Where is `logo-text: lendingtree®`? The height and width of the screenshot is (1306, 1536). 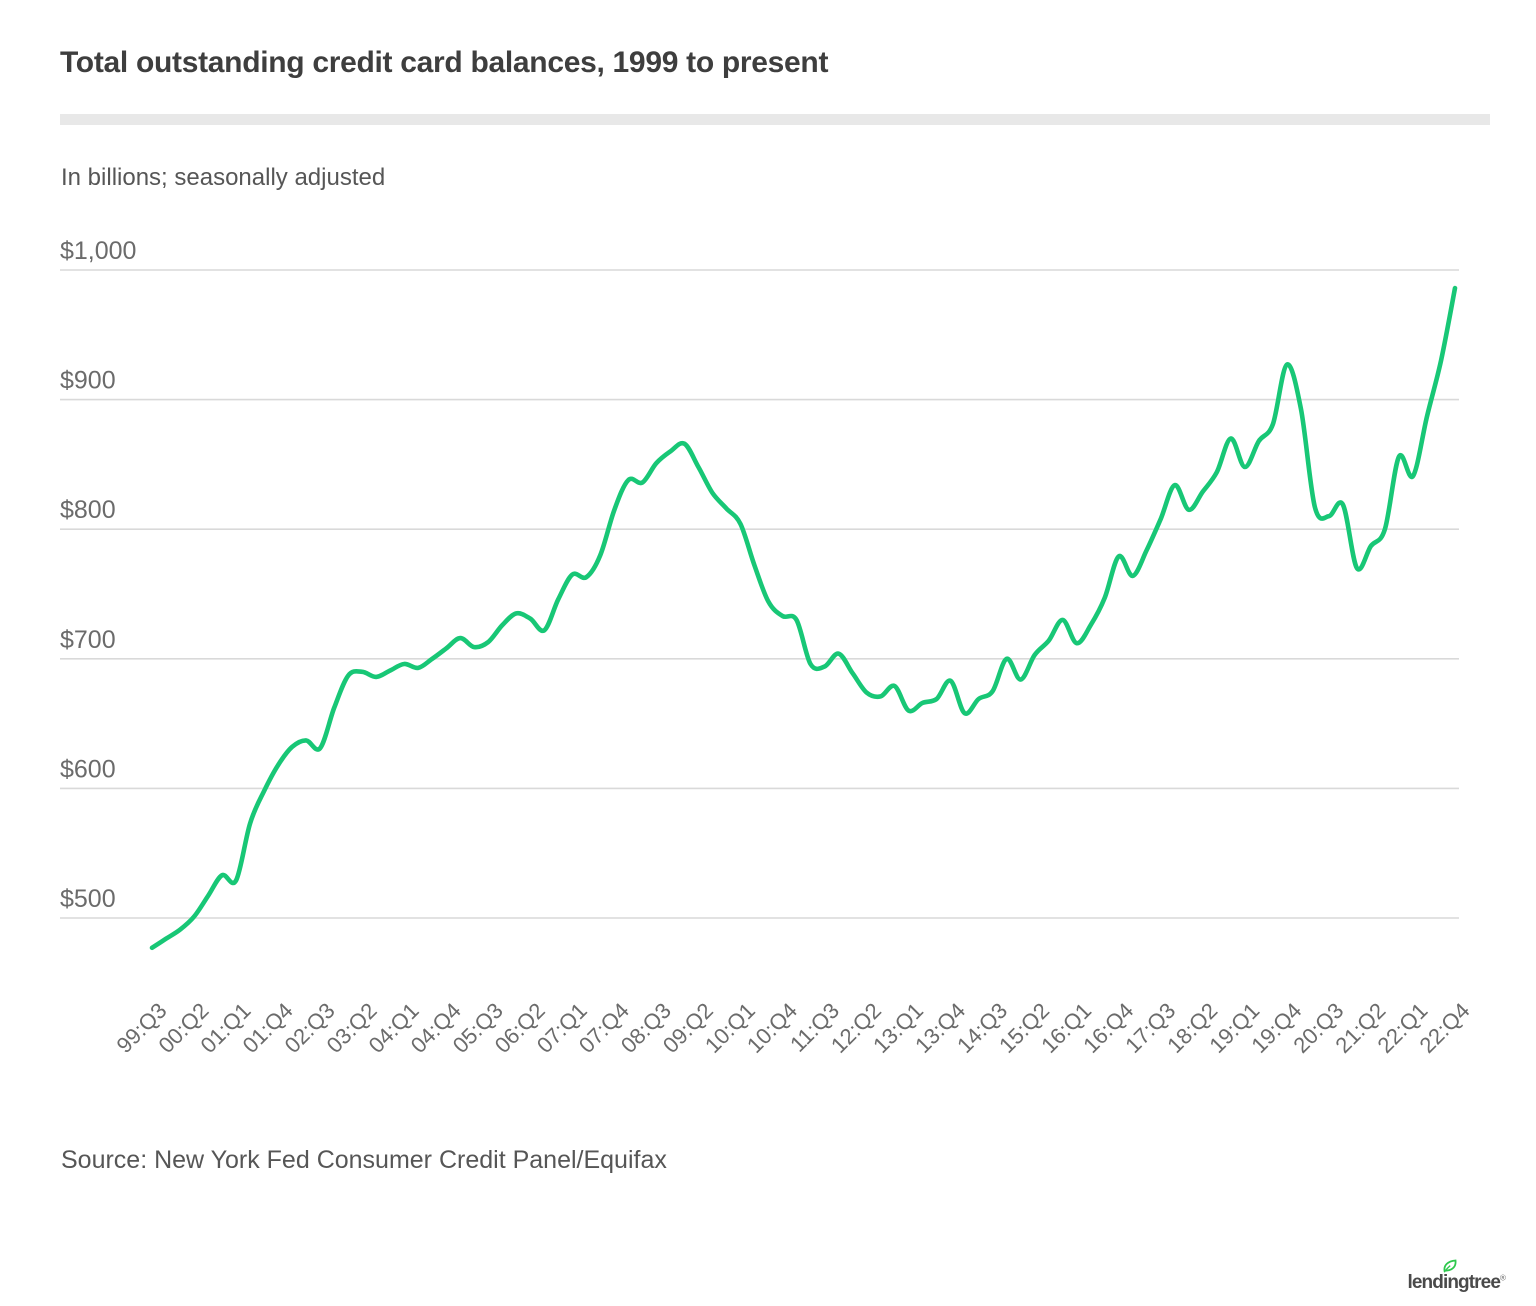 logo-text: lendingtree® is located at coordinates (1456, 1282).